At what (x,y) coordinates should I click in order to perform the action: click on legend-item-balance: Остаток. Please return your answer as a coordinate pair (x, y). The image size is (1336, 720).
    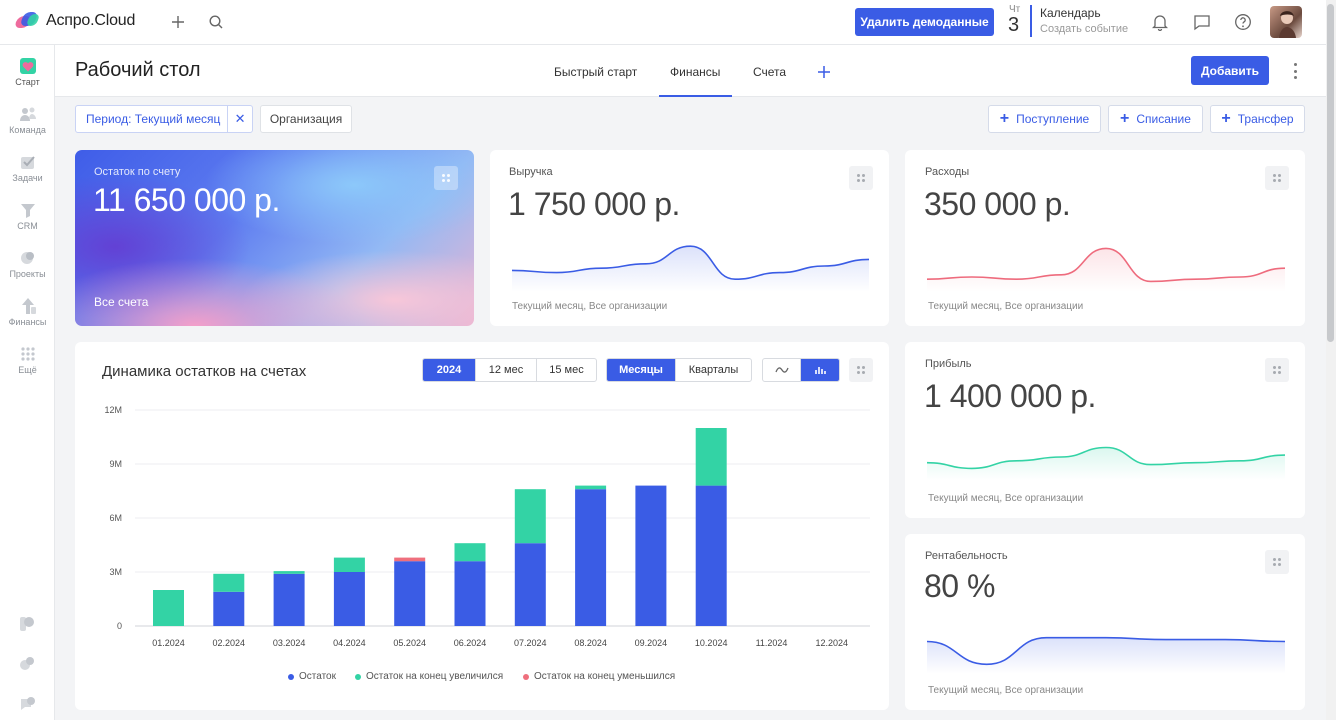
    Looking at the image, I should click on (312, 676).